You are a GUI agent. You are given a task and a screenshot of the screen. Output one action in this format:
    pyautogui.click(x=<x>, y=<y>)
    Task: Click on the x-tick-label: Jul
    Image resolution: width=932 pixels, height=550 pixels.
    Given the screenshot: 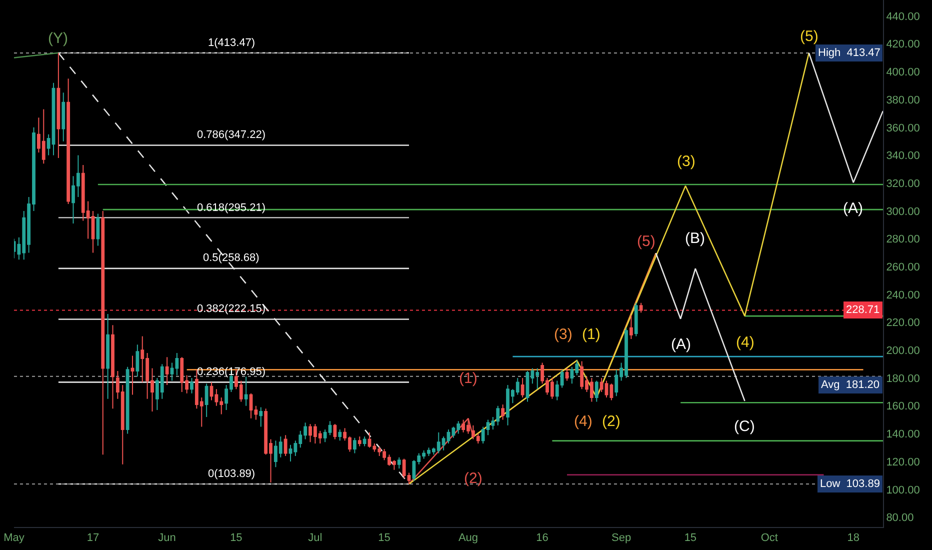 What is the action you would take?
    pyautogui.click(x=315, y=538)
    